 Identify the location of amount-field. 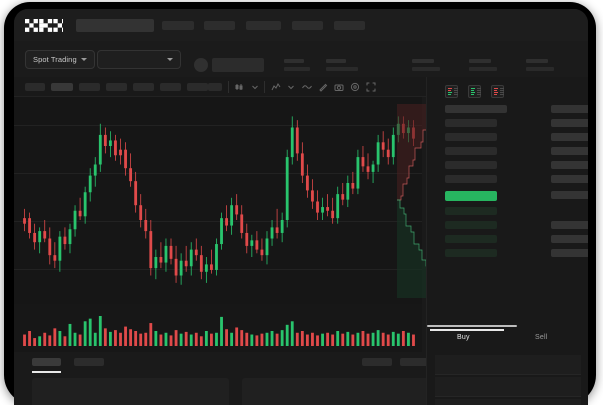
(508, 387).